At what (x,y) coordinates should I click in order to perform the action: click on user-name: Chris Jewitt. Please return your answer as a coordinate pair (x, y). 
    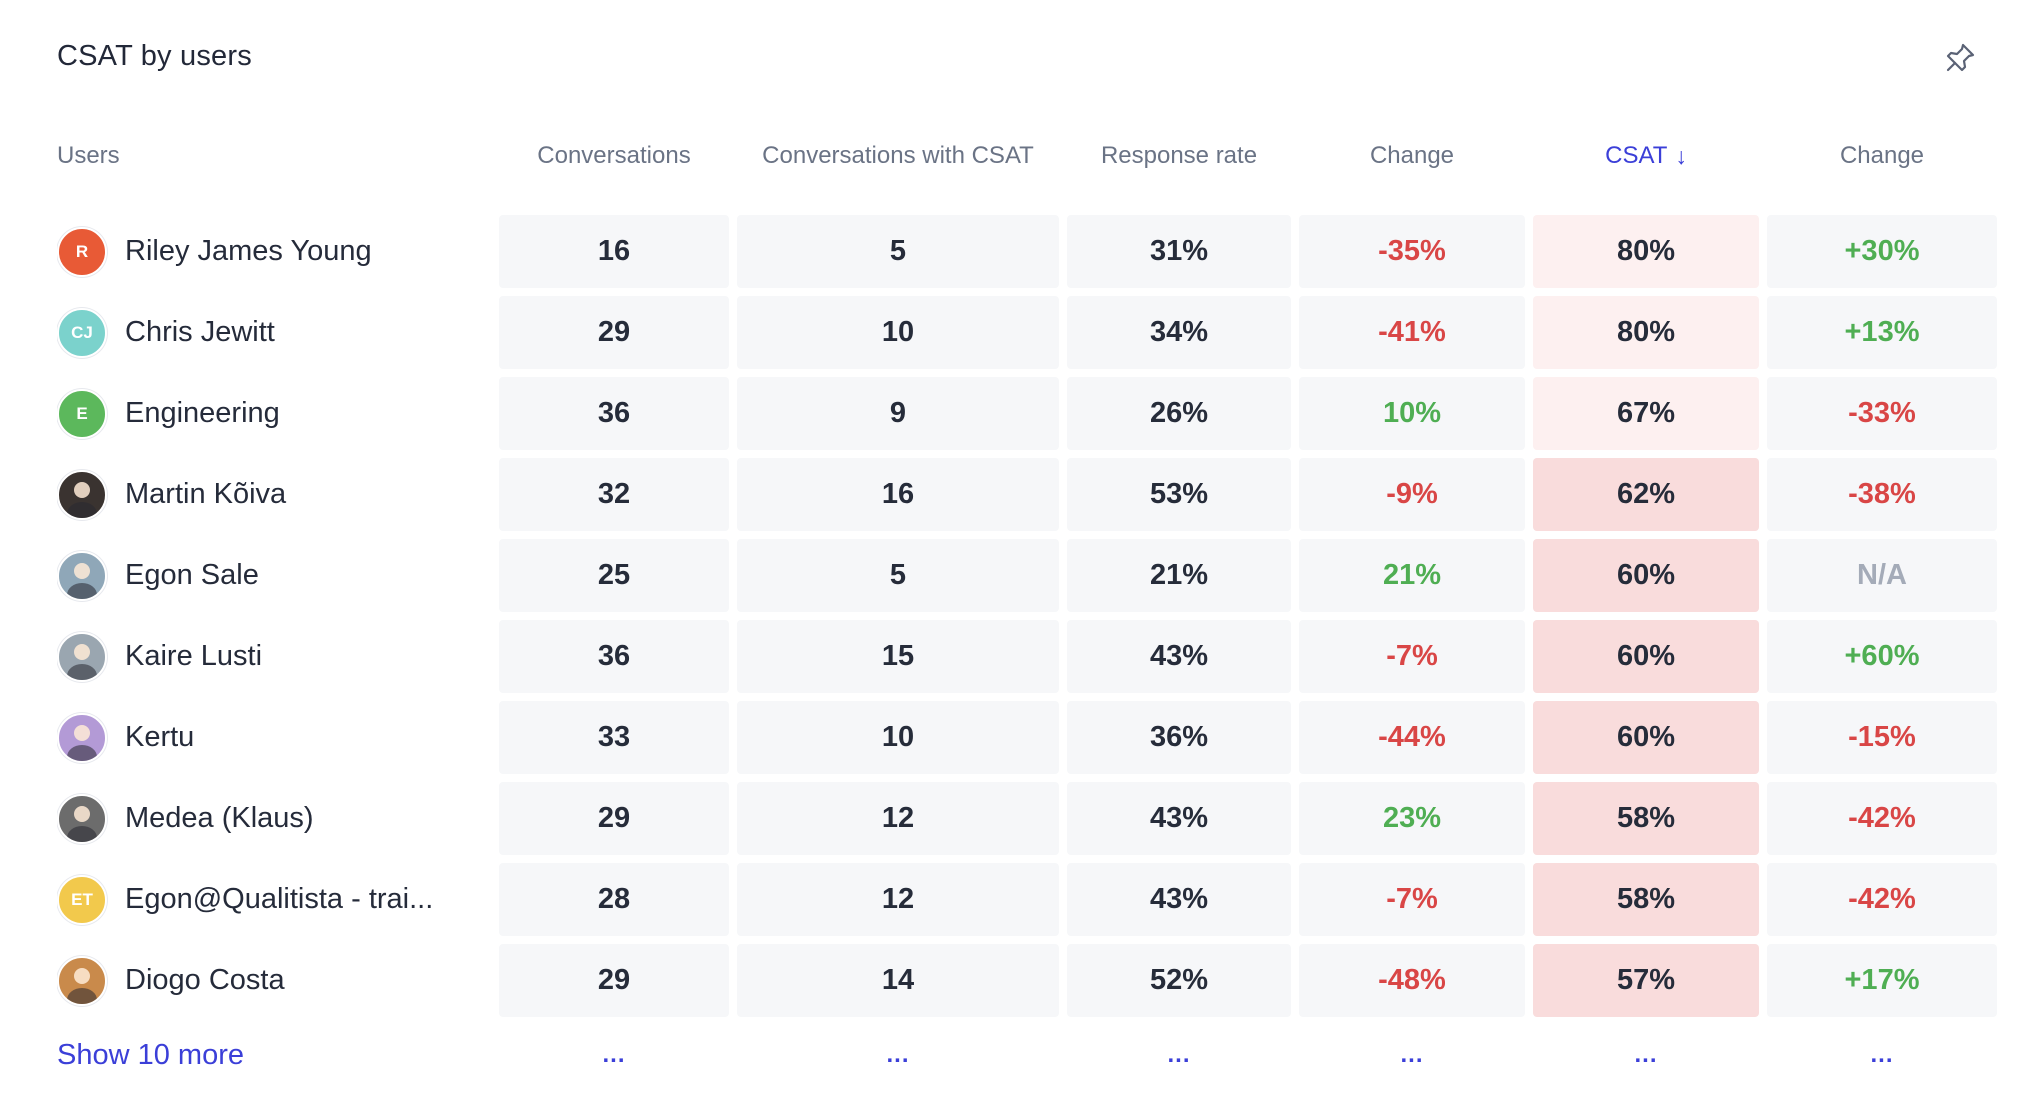
    Looking at the image, I should click on (200, 332).